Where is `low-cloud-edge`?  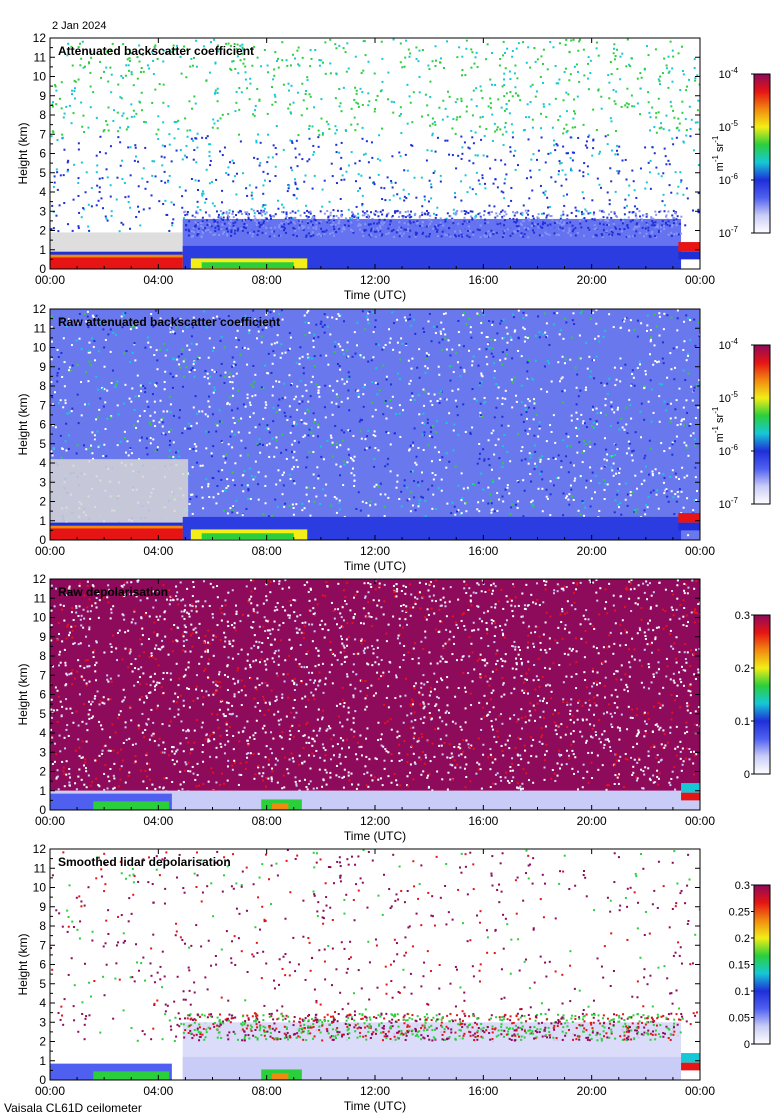 low-cloud-edge is located at coordinates (116, 253).